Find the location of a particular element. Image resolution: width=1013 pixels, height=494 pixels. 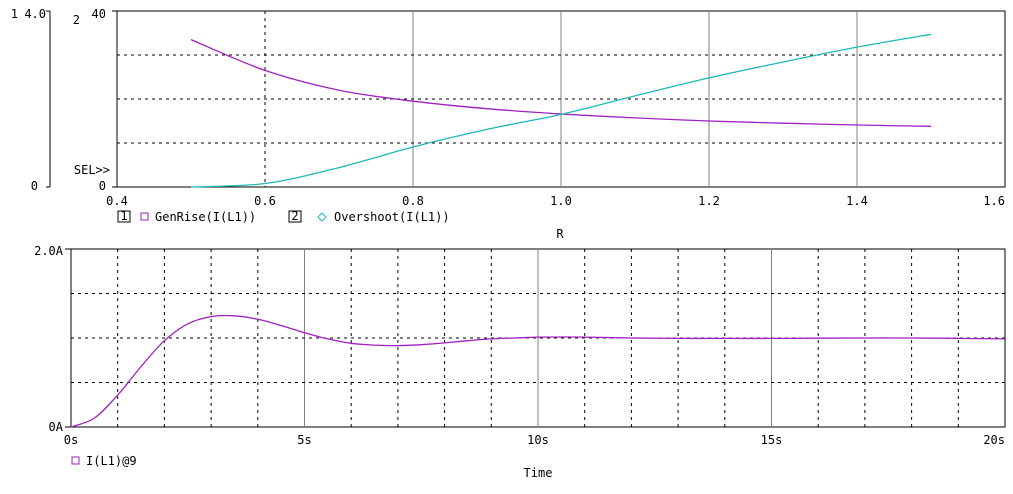

legend-label: Overshoot(I(L1)) is located at coordinates (392, 217).